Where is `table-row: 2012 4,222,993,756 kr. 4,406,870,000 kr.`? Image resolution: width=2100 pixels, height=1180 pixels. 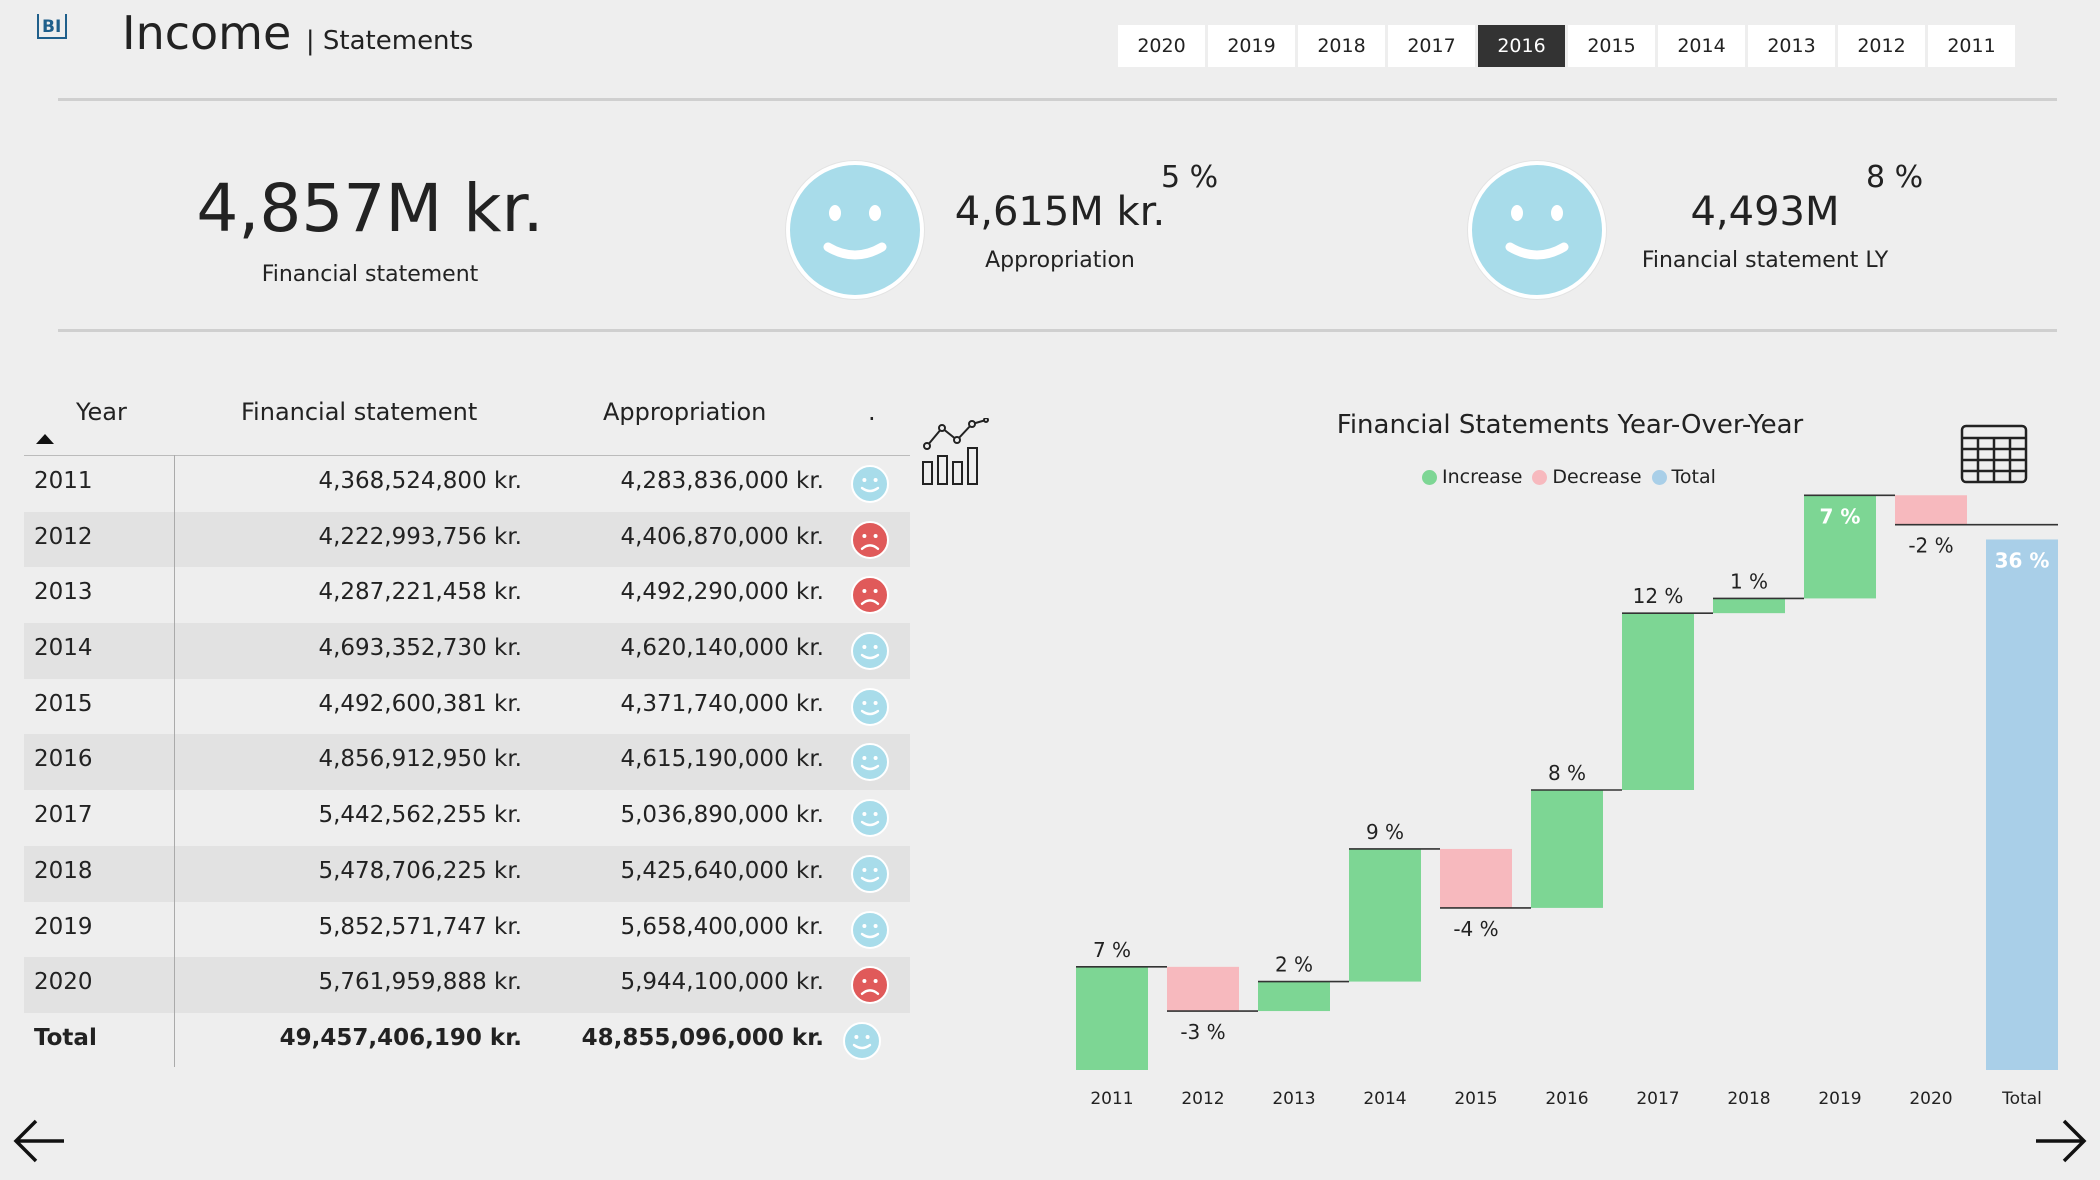
table-row: 2012 4,222,993,756 kr. 4,406,870,000 kr. is located at coordinates (467, 539).